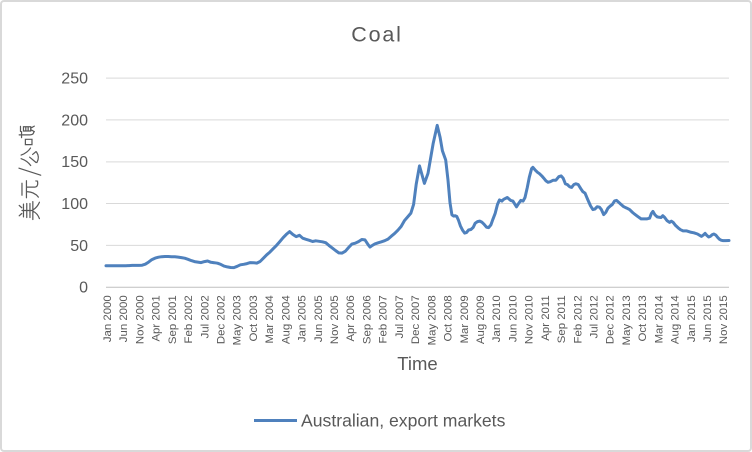 This screenshot has height=452, width=752. I want to click on svg-text: May 2008, so click(432, 320).